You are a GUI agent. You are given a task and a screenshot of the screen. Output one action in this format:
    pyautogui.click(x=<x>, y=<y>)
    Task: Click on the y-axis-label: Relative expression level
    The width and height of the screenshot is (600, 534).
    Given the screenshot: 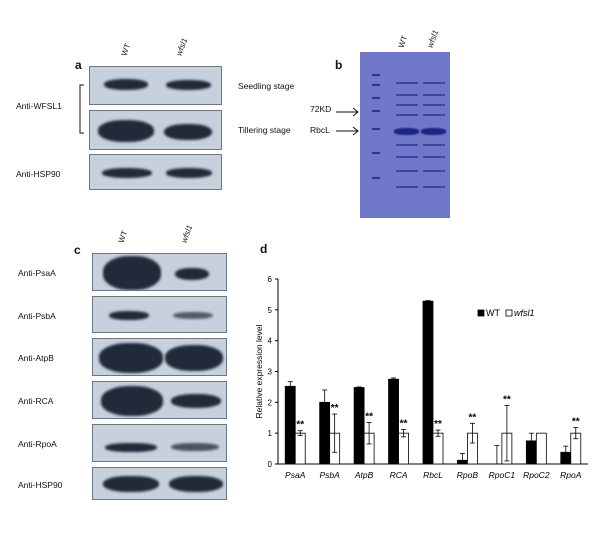 What is the action you would take?
    pyautogui.click(x=259, y=371)
    